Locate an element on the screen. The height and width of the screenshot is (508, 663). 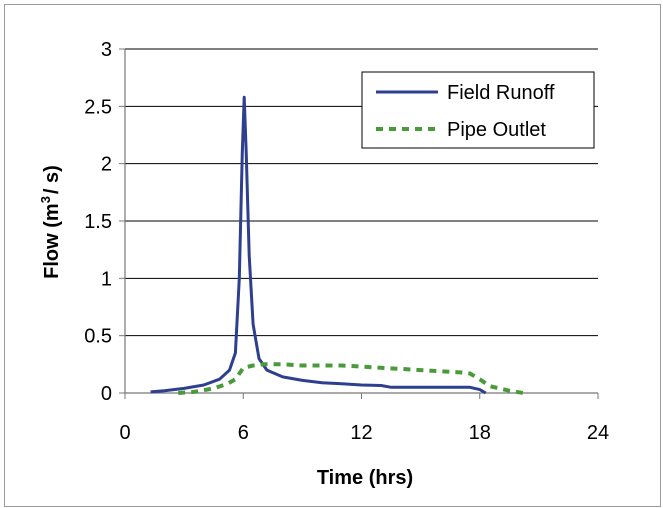
legend-label-pipe-outlet: Pipe Outlet is located at coordinates (496, 130).